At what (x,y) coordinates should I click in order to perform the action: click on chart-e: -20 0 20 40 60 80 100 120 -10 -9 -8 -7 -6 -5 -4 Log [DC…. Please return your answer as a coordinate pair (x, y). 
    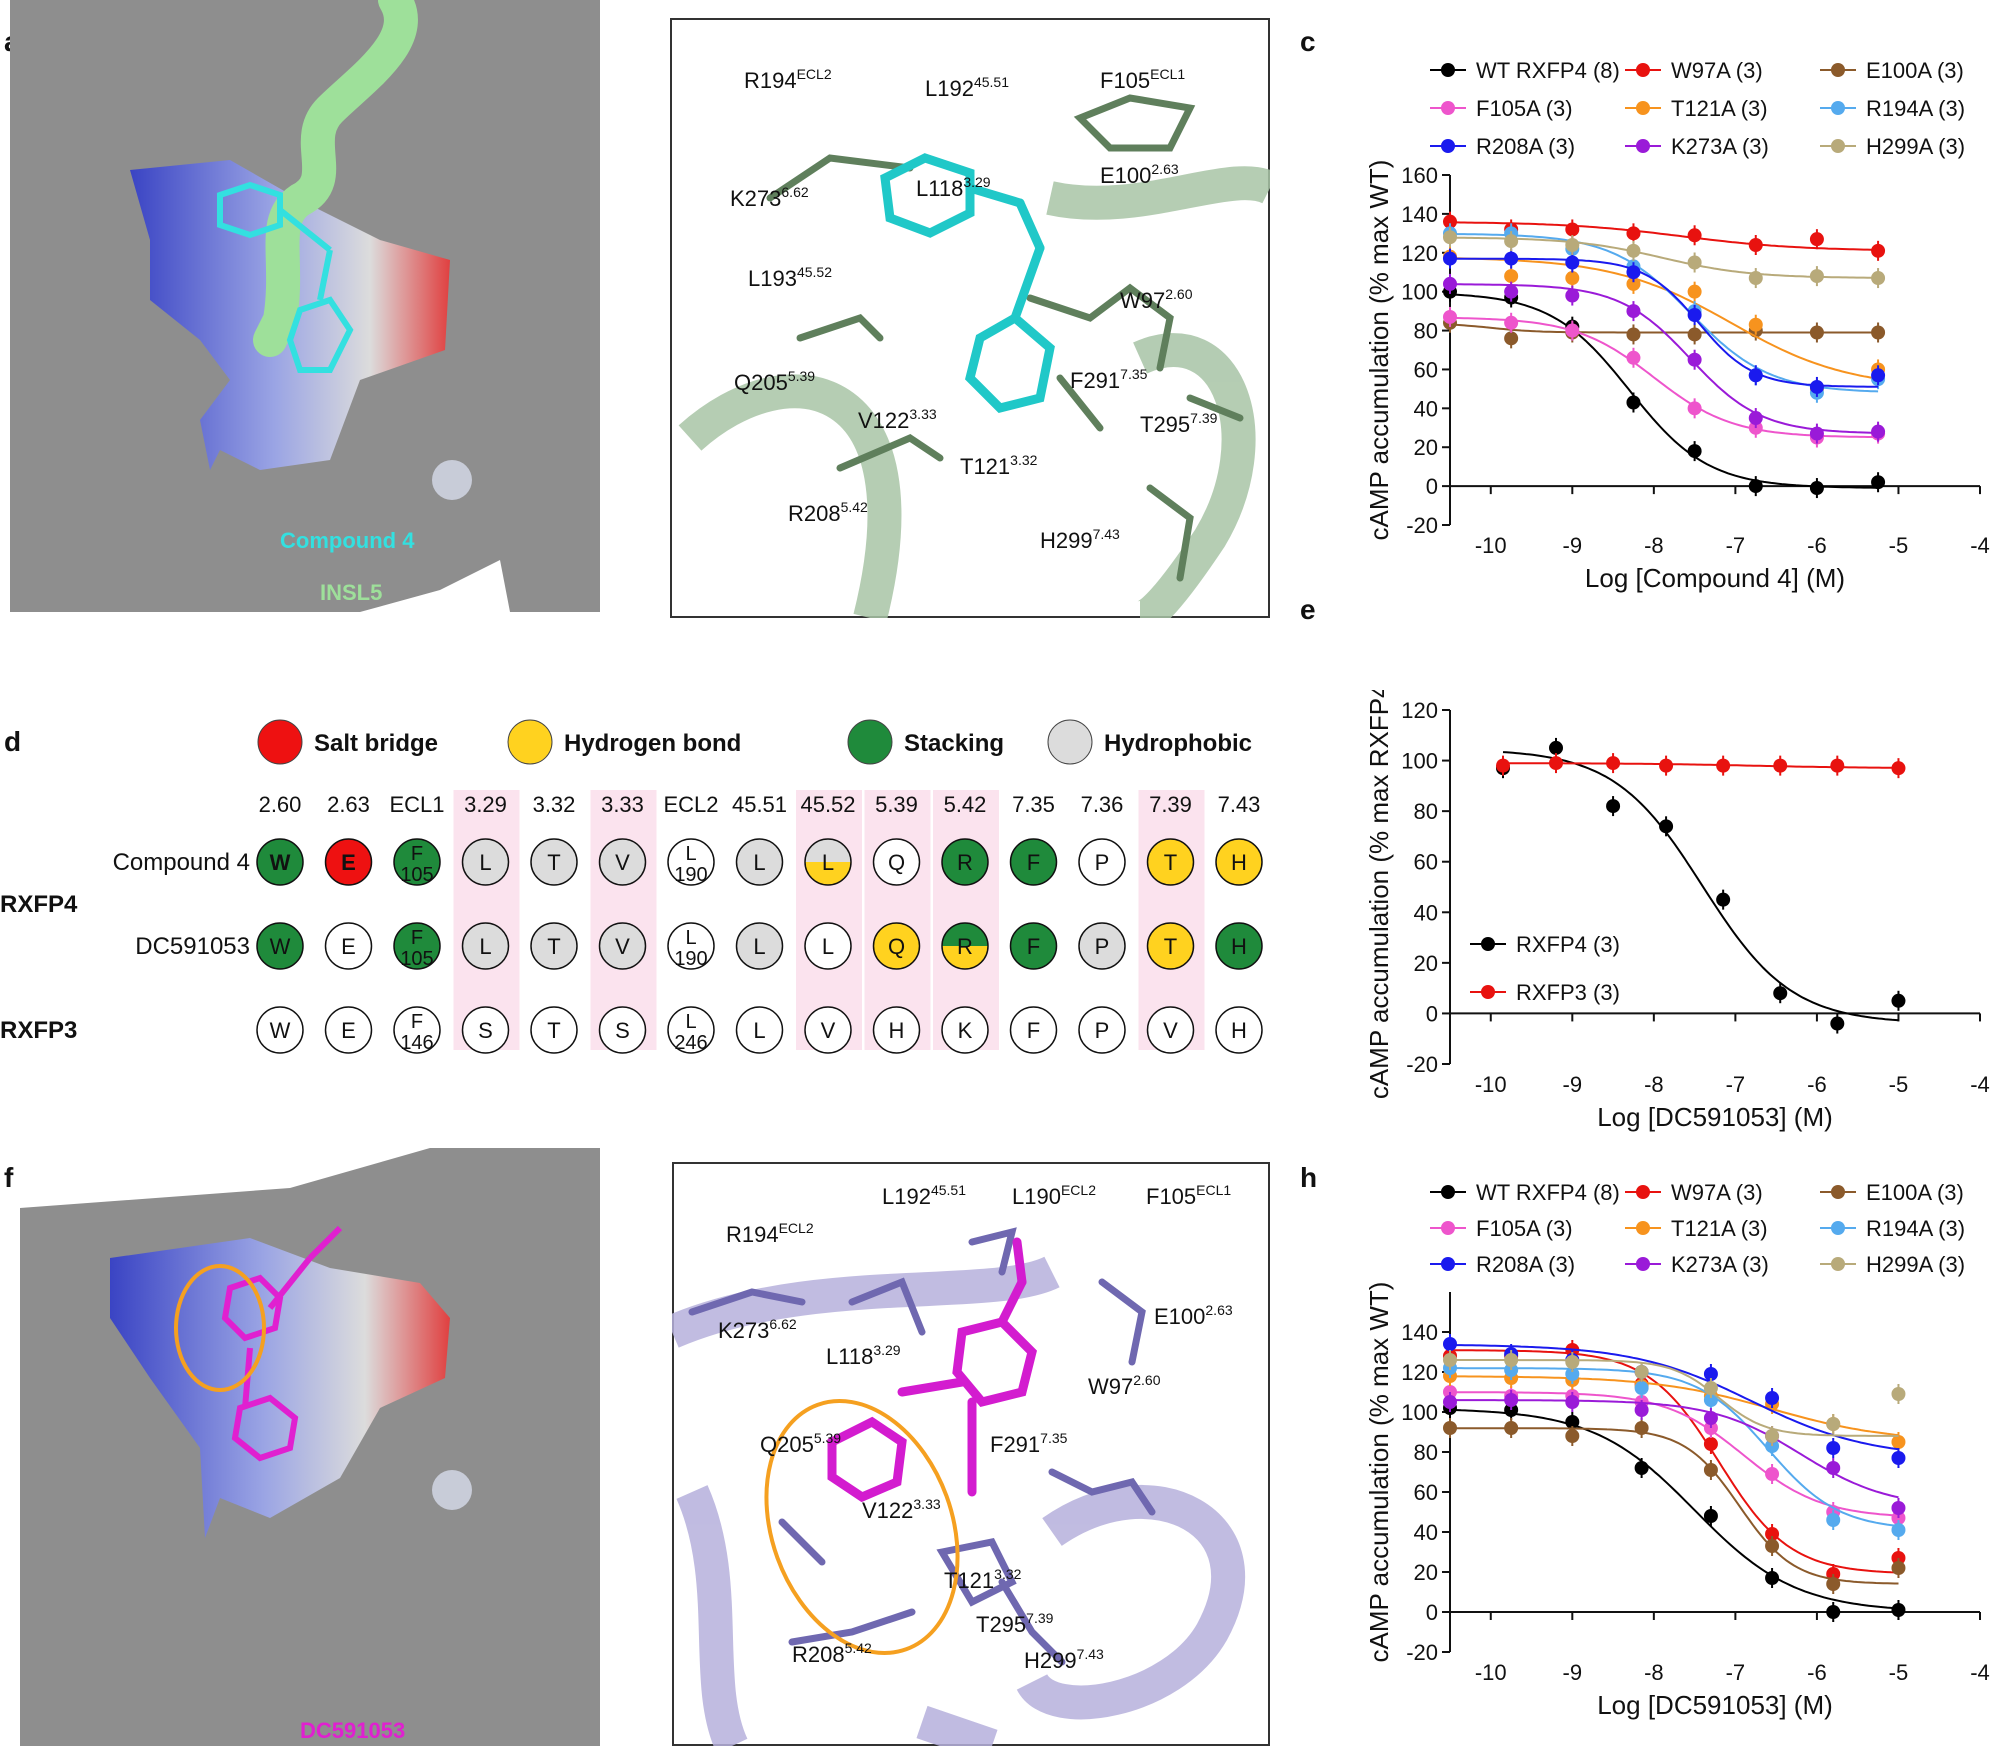
    Looking at the image, I should click on (1677, 911).